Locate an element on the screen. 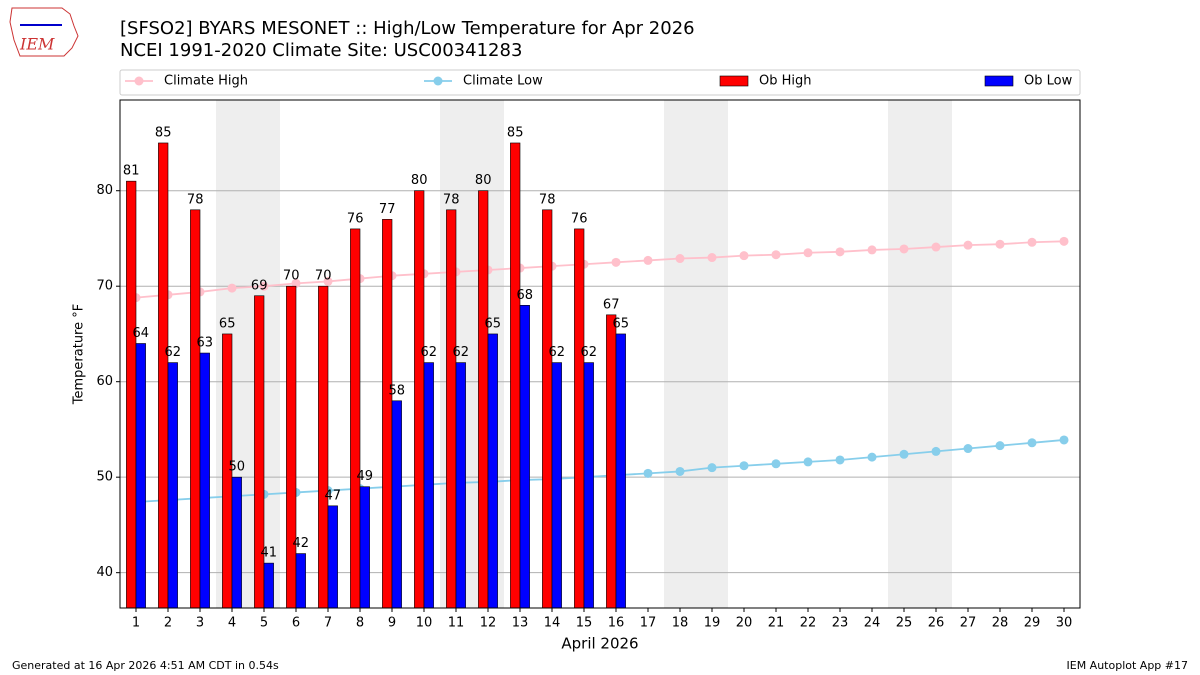  data-label: 42 is located at coordinates (301, 543).